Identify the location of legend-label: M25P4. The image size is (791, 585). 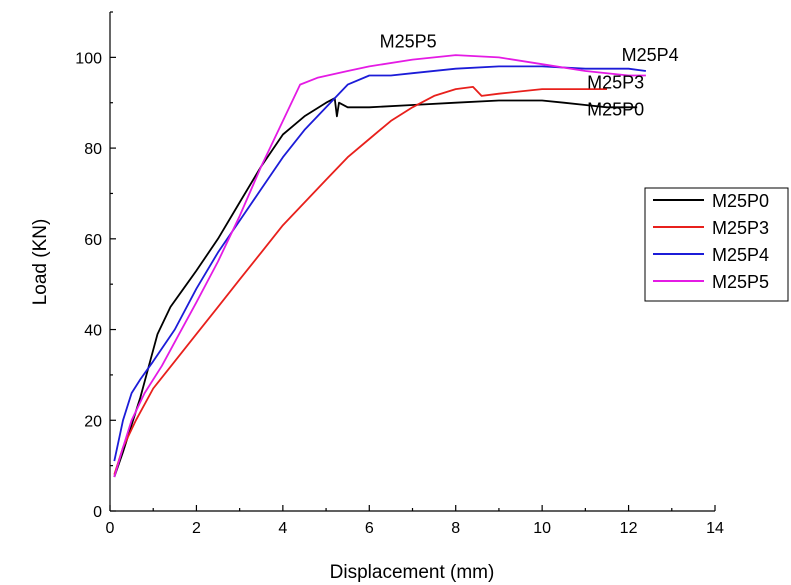
(740, 255).